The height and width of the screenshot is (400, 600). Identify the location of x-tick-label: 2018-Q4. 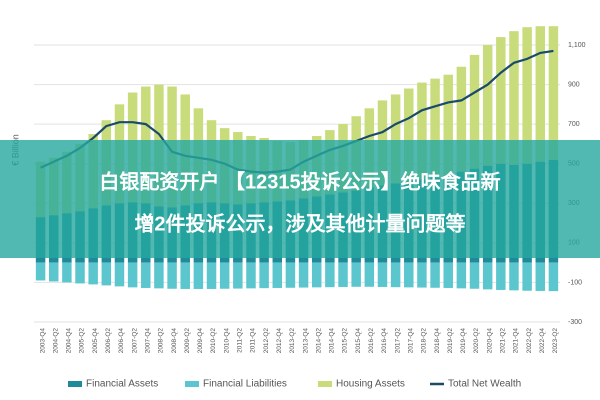
(437, 341).